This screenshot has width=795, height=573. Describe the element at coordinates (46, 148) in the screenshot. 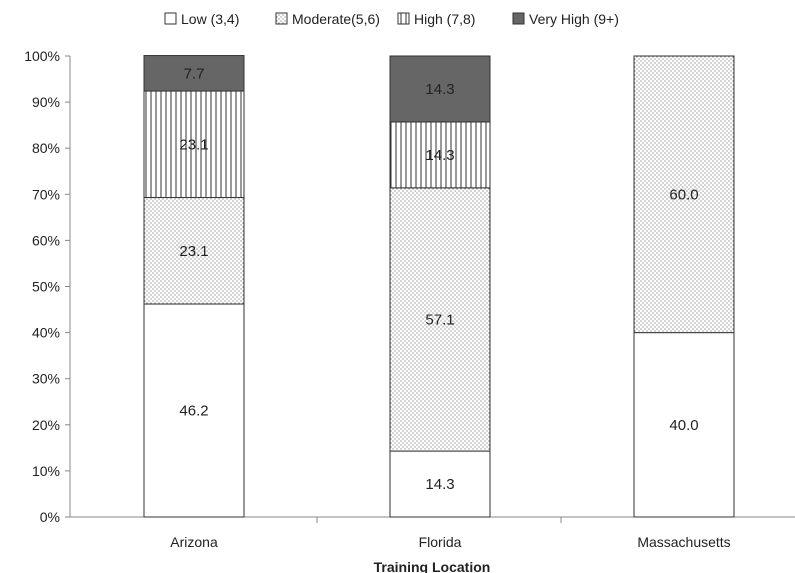

I see `y-tick-label: 80%` at that location.